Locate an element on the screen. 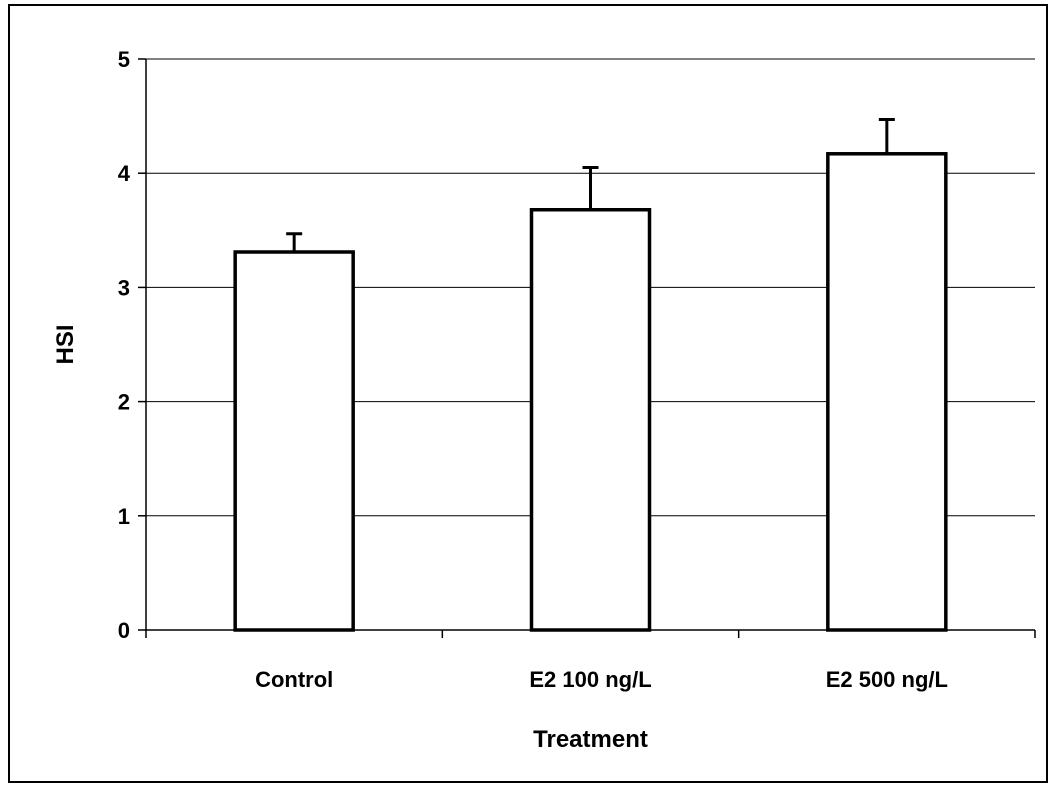 This screenshot has height=787, width=1052. y-tick-label: 1 is located at coordinates (124, 516).